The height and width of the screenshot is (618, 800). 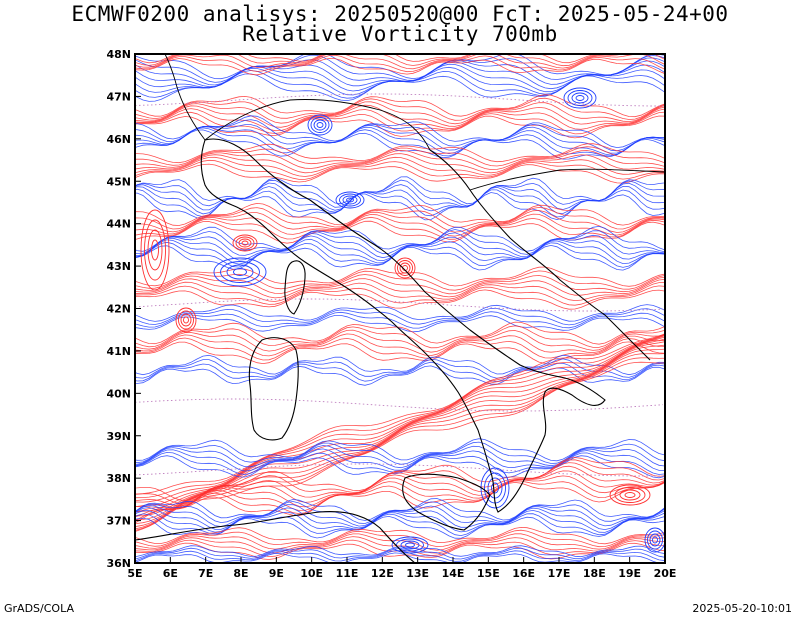 I want to click on lon-tick-label: 5E, so click(x=134, y=573).